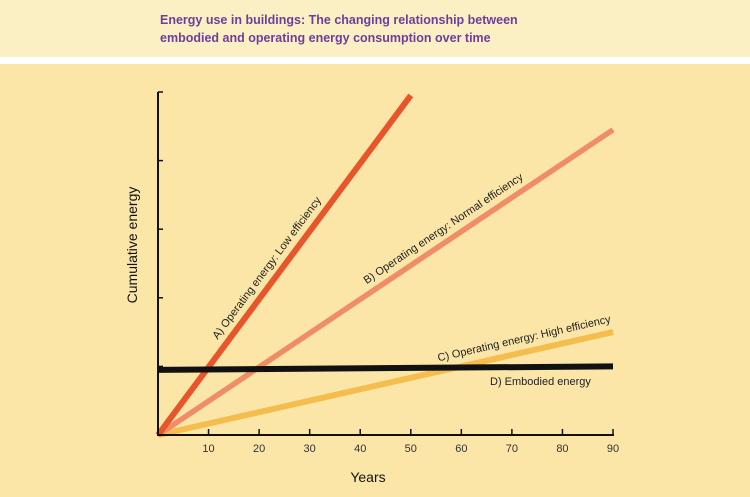  Describe the element at coordinates (367, 477) in the screenshot. I see `x-axis-title: Years` at that location.